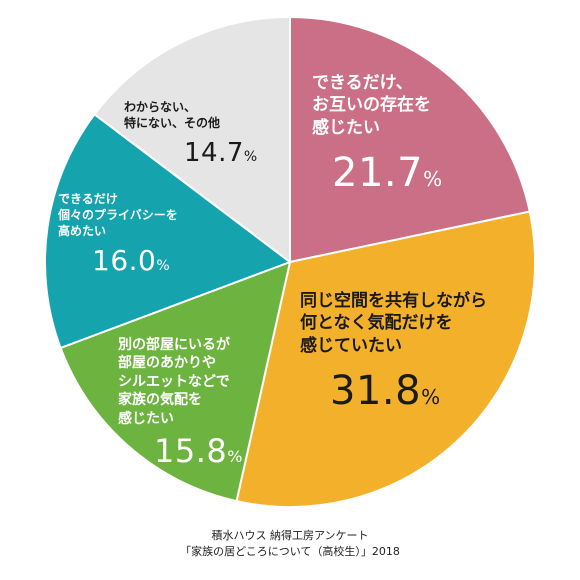 This screenshot has height=580, width=580. Describe the element at coordinates (385, 391) in the screenshot. I see `slice-value-1: 31.8%` at that location.